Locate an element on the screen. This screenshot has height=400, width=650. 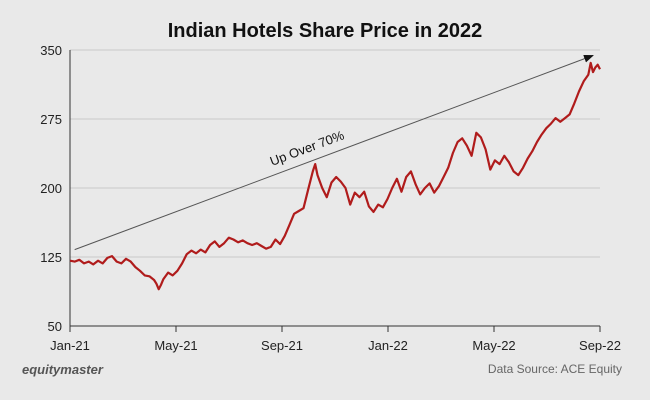
x-tick-label: Jan-22 is located at coordinates (388, 345).